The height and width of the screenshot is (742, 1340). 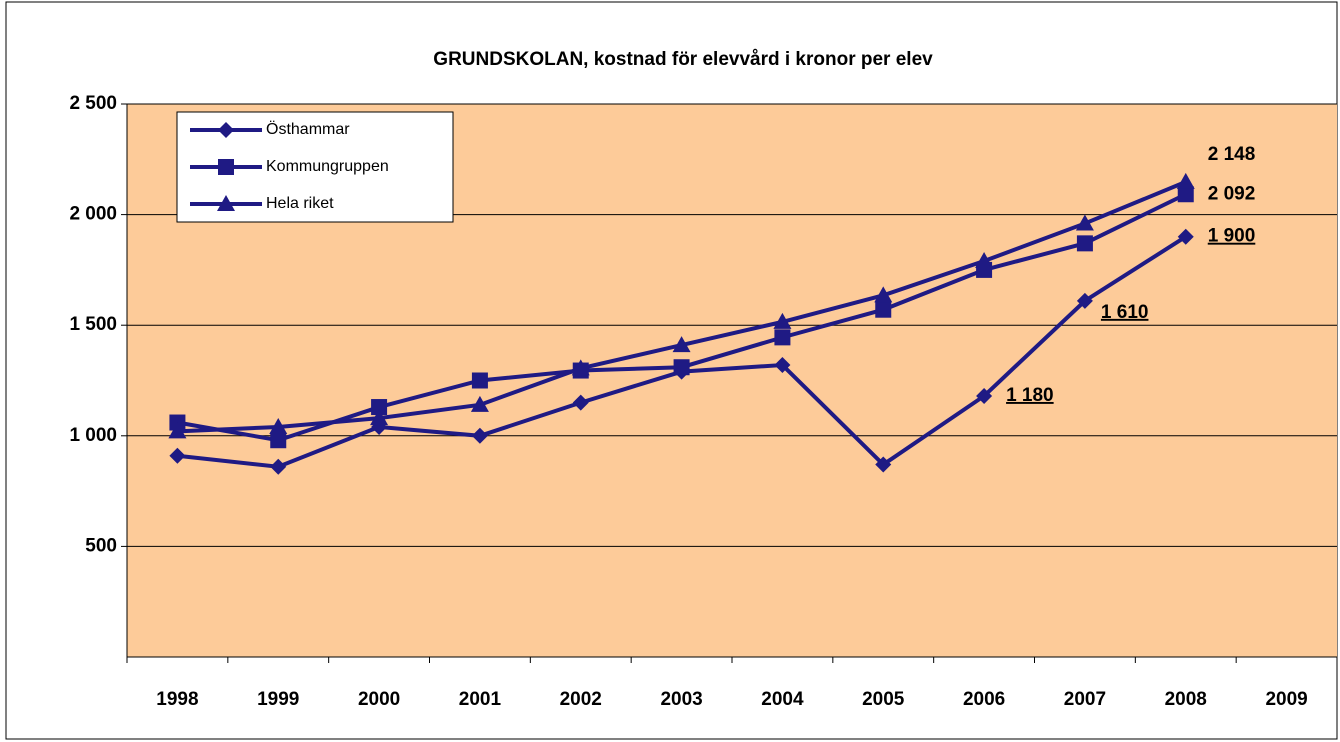 I want to click on legend-label: Kommungruppen, so click(x=327, y=166).